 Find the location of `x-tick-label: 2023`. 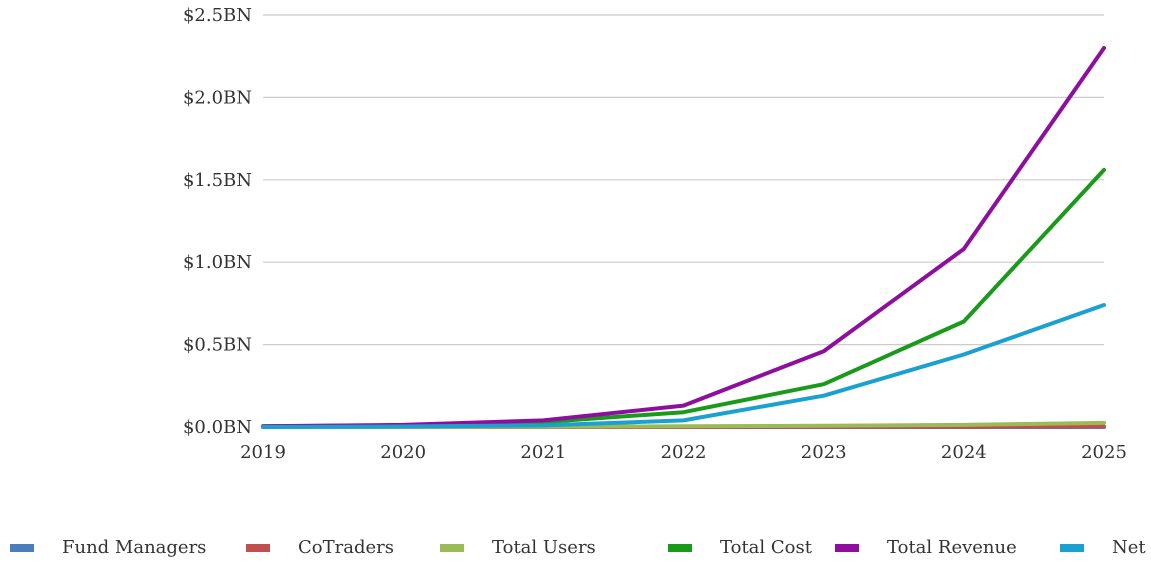

x-tick-label: 2023 is located at coordinates (824, 452).